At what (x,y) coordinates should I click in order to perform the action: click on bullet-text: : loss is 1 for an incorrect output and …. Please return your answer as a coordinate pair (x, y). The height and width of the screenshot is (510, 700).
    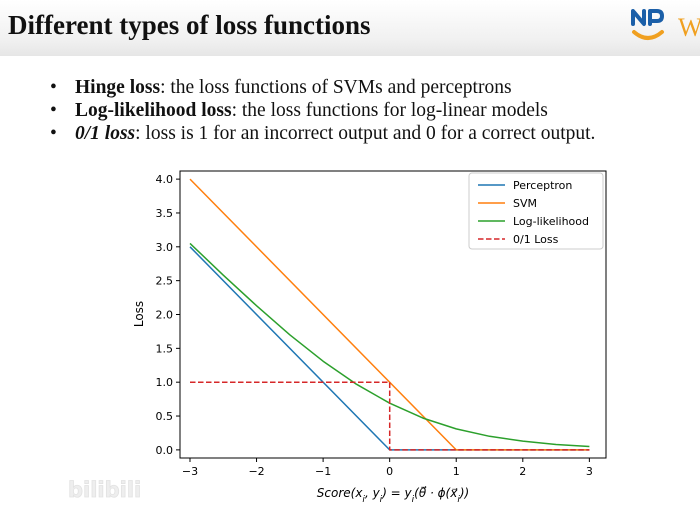
    Looking at the image, I should click on (365, 133).